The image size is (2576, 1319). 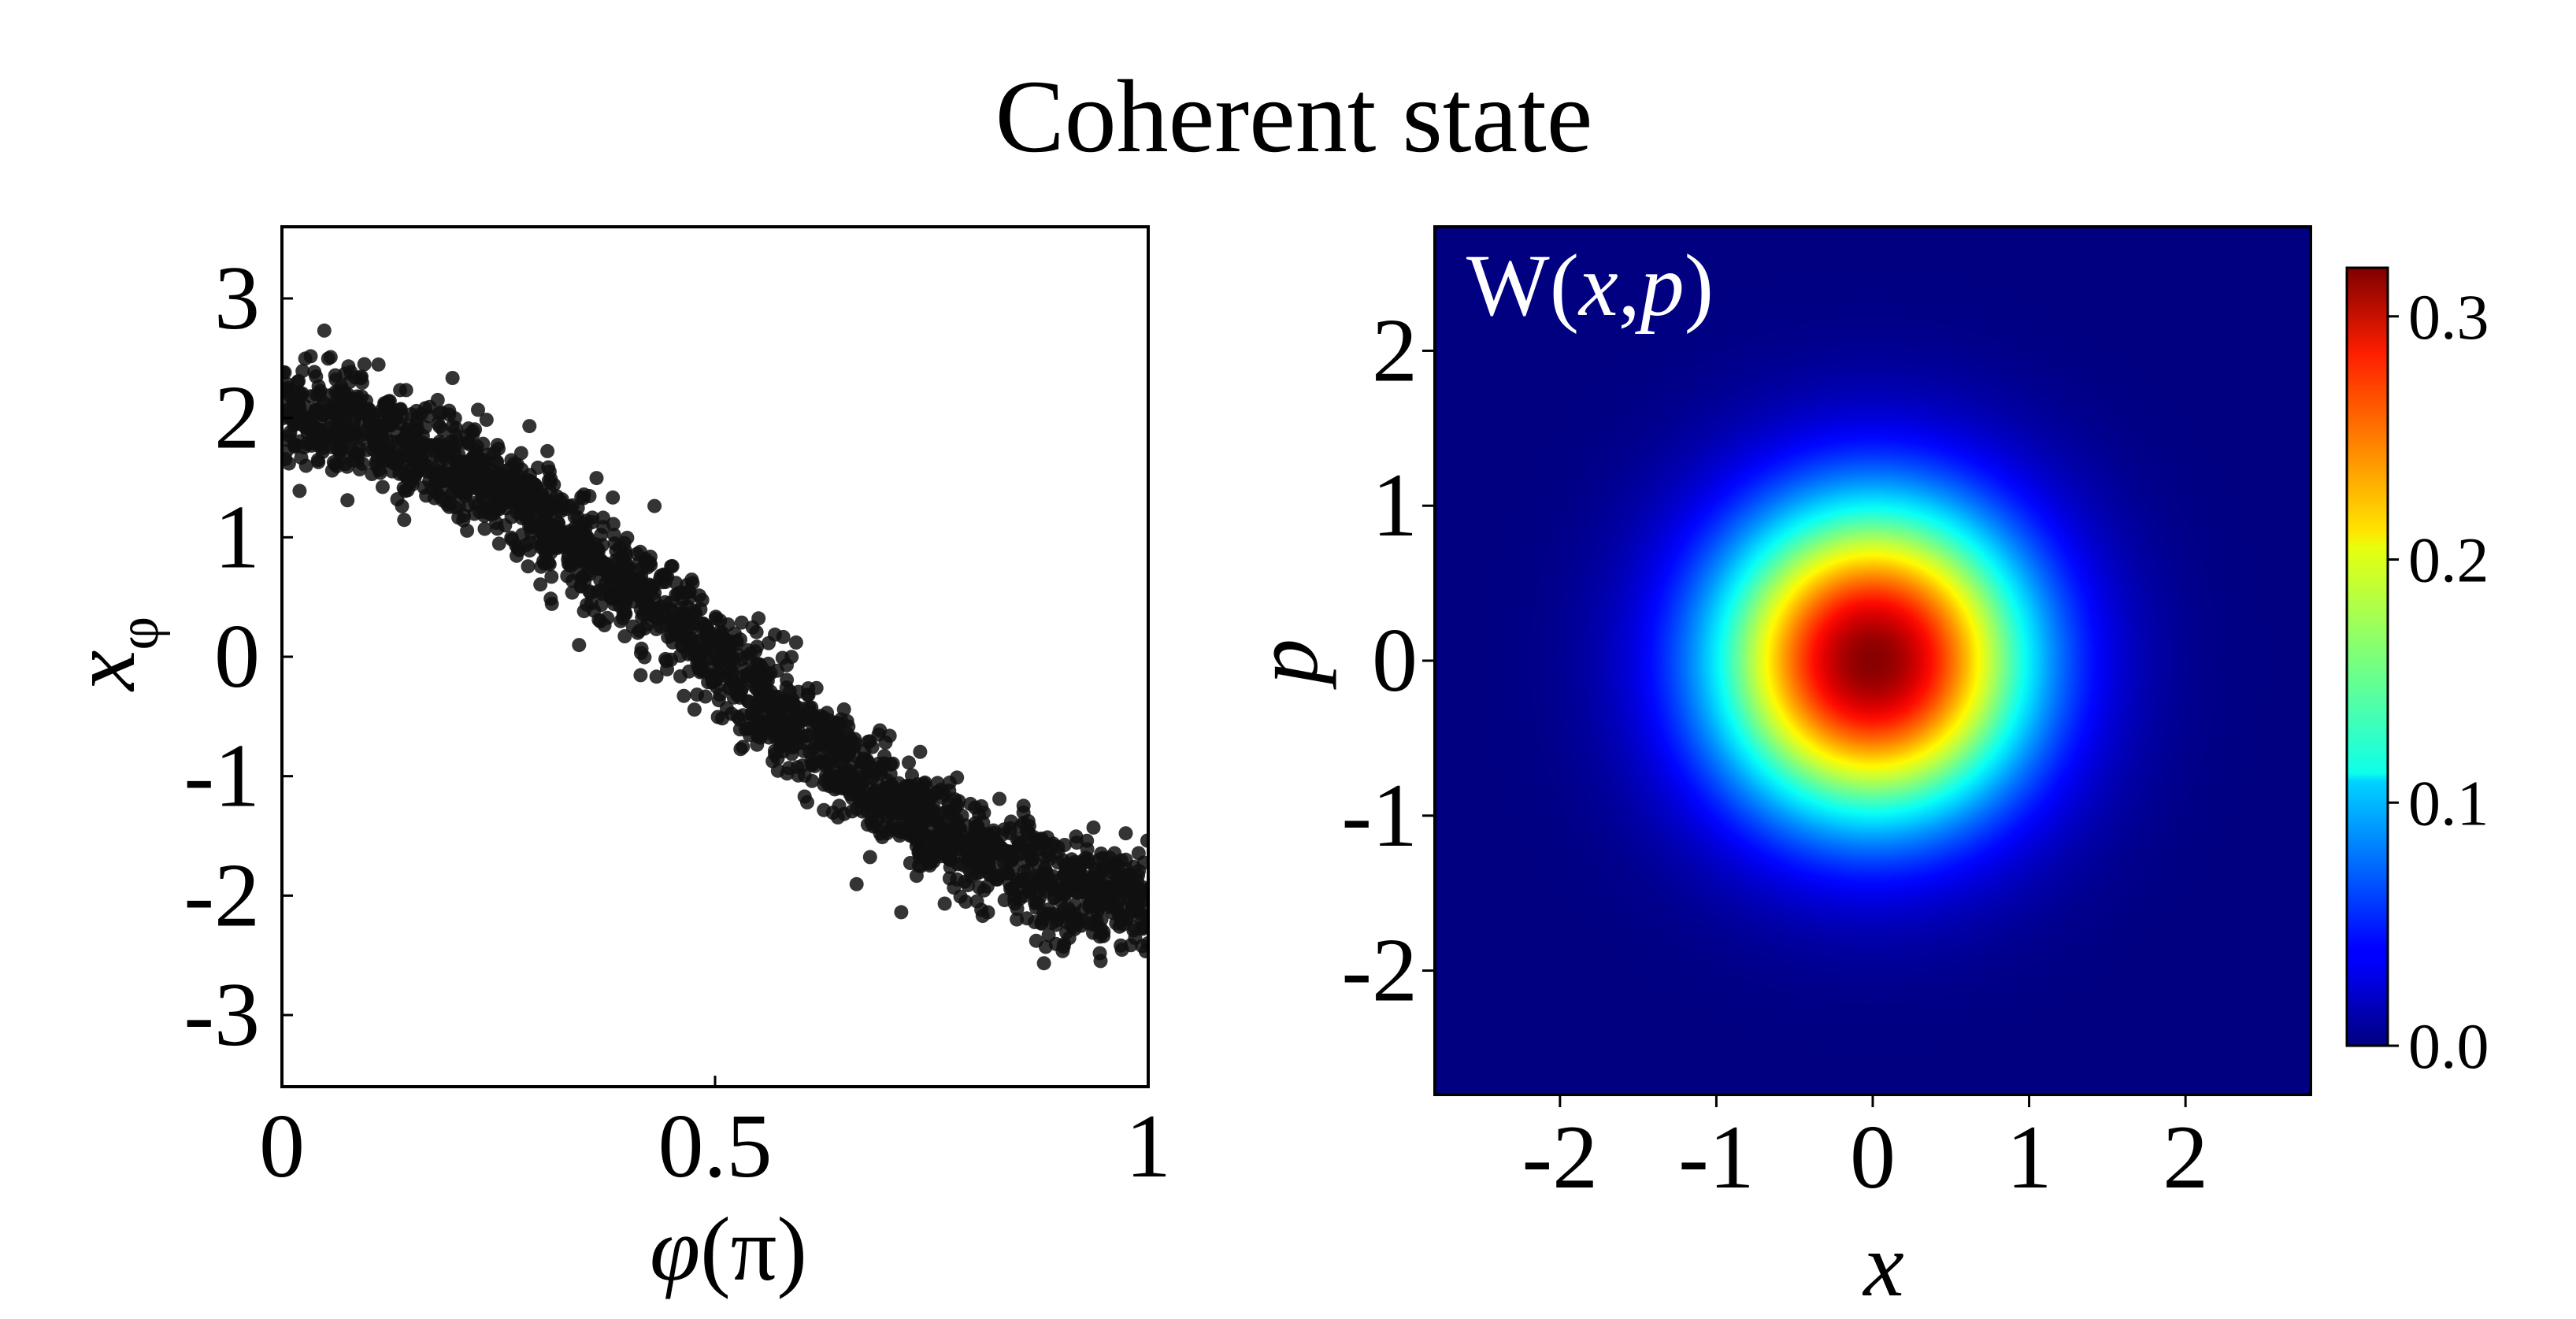 What do you see at coordinates (1388, 660) in the screenshot?
I see `heatmap-y-ticks: 2 1 0 -1 -2` at bounding box center [1388, 660].